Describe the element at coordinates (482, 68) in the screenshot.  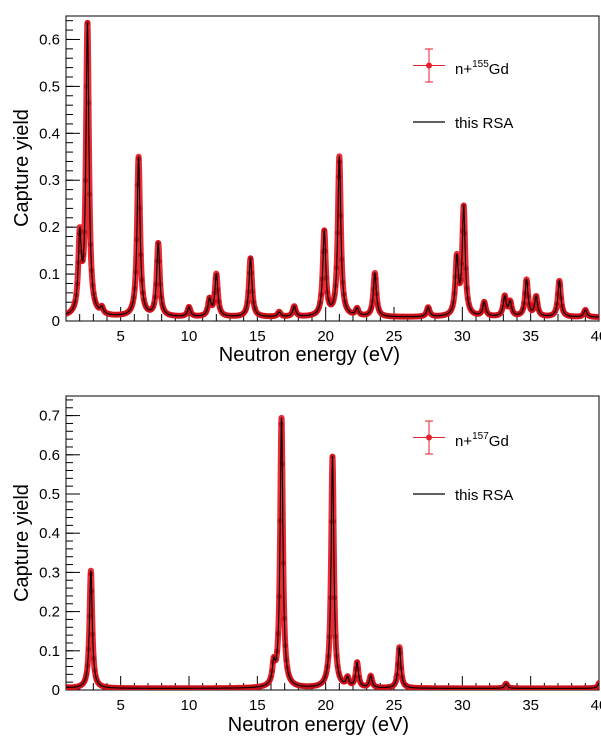
I see `legend-data-label: n+155Gd` at that location.